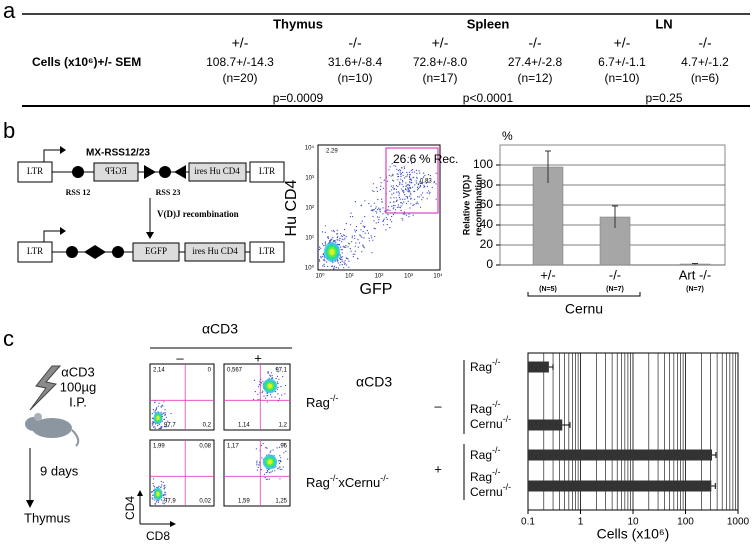  What do you see at coordinates (8, 338) in the screenshot?
I see `panel-label: c` at bounding box center [8, 338].